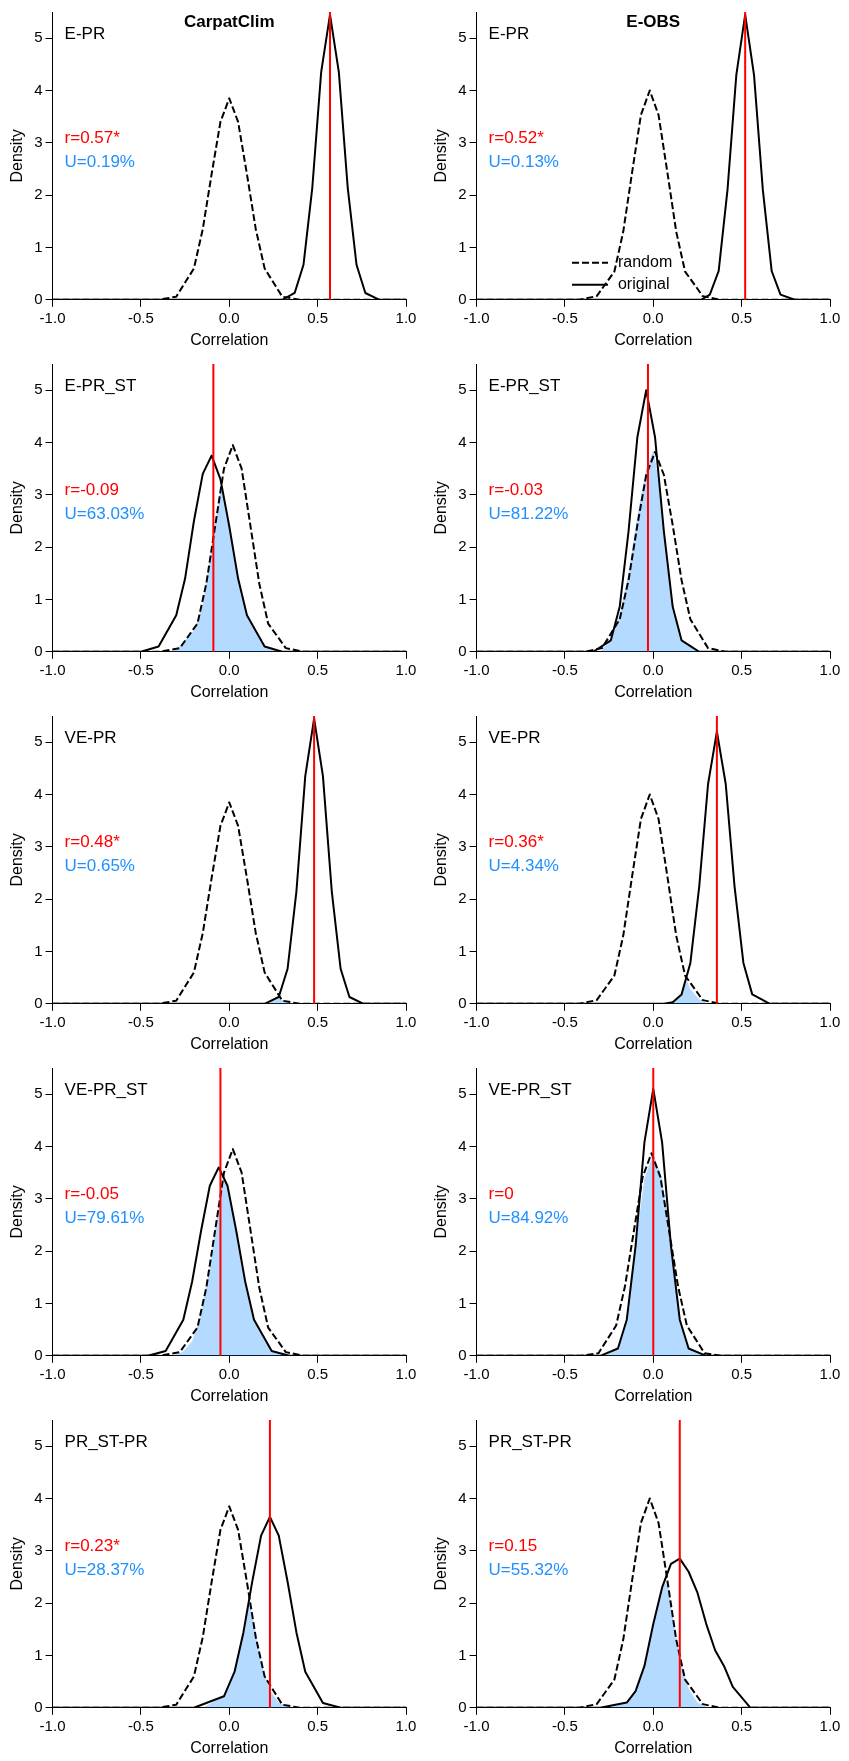 The height and width of the screenshot is (1761, 849). Describe the element at coordinates (104, 1218) in the screenshot. I see `text: U=79.61%` at that location.